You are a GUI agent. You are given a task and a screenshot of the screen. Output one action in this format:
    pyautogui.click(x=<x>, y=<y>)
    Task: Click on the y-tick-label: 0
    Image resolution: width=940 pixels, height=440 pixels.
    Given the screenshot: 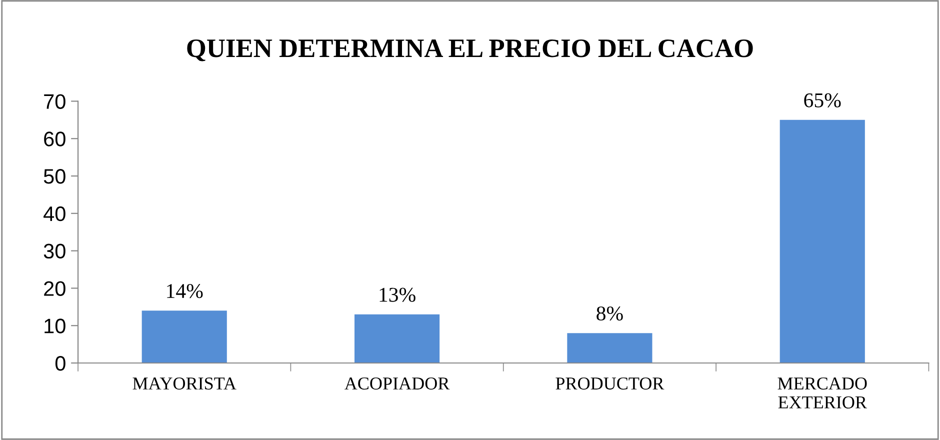 What is the action you would take?
    pyautogui.click(x=60, y=363)
    